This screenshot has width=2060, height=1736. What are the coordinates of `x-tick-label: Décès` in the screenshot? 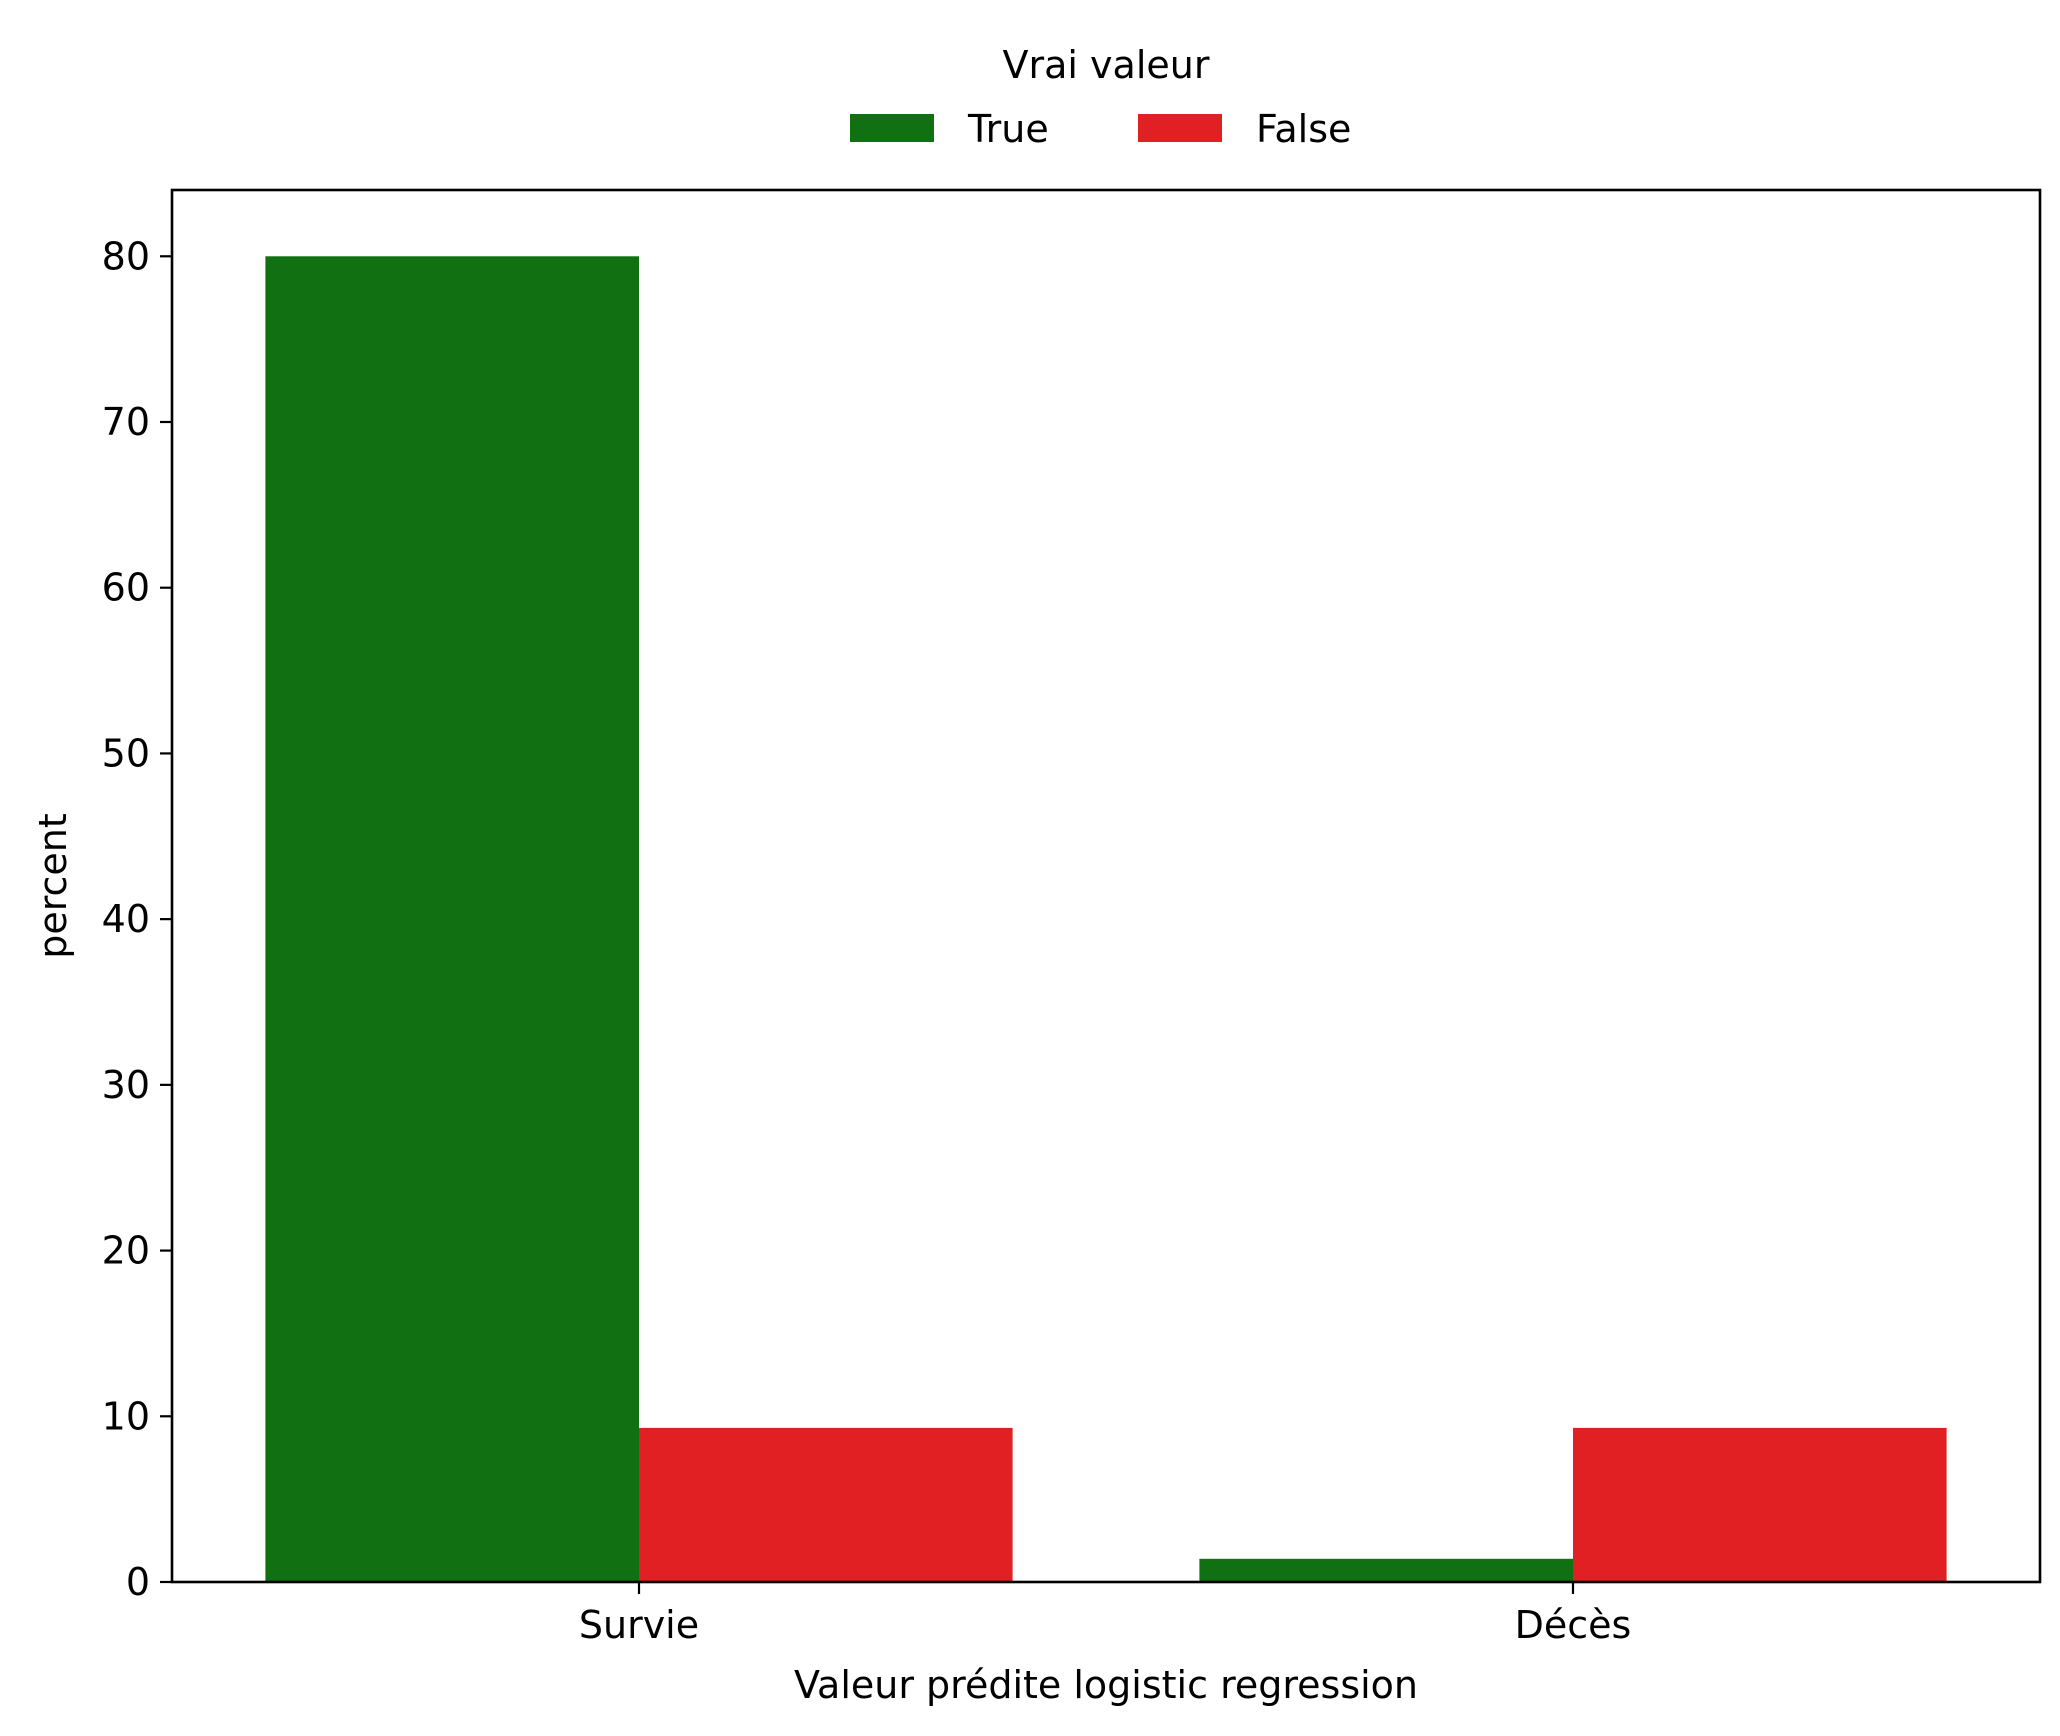 It's located at (1573, 1625).